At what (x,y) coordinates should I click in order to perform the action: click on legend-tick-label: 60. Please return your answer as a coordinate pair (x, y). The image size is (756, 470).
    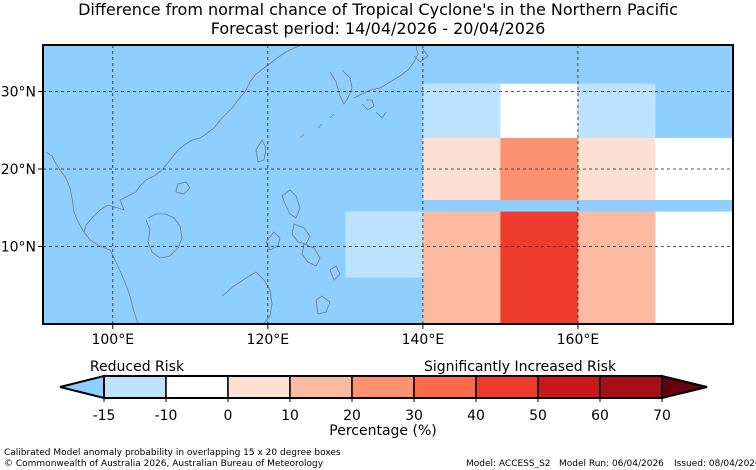
    Looking at the image, I should click on (600, 416).